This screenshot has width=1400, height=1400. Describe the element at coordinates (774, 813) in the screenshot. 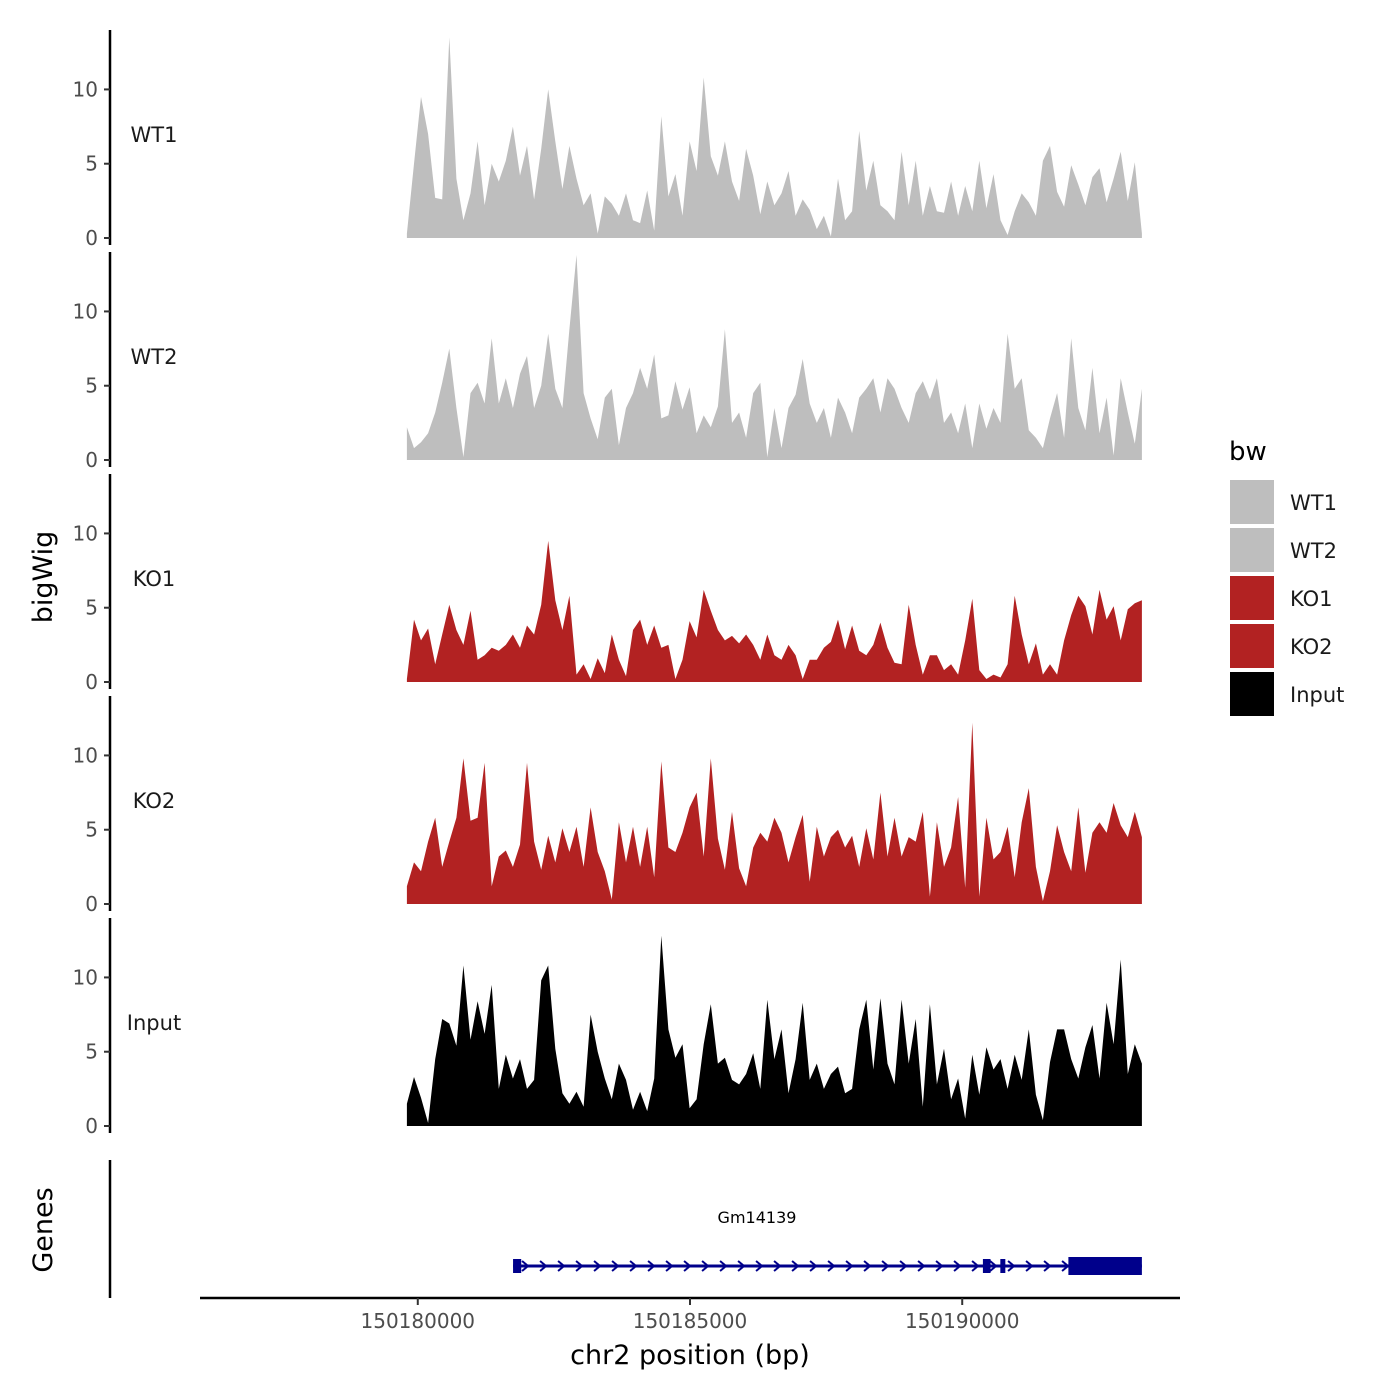

I see `track-area-ko2` at that location.